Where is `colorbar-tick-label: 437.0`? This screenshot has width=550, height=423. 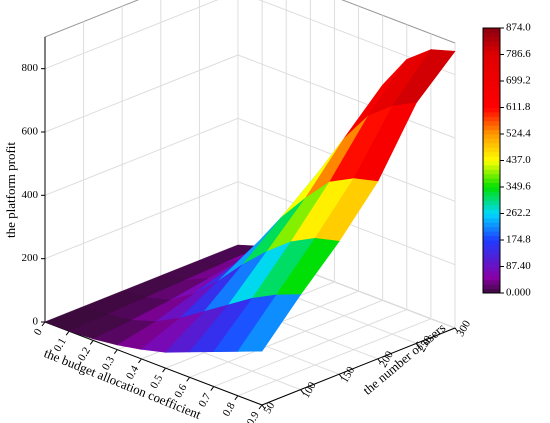 colorbar-tick-label: 437.0 is located at coordinates (518, 160).